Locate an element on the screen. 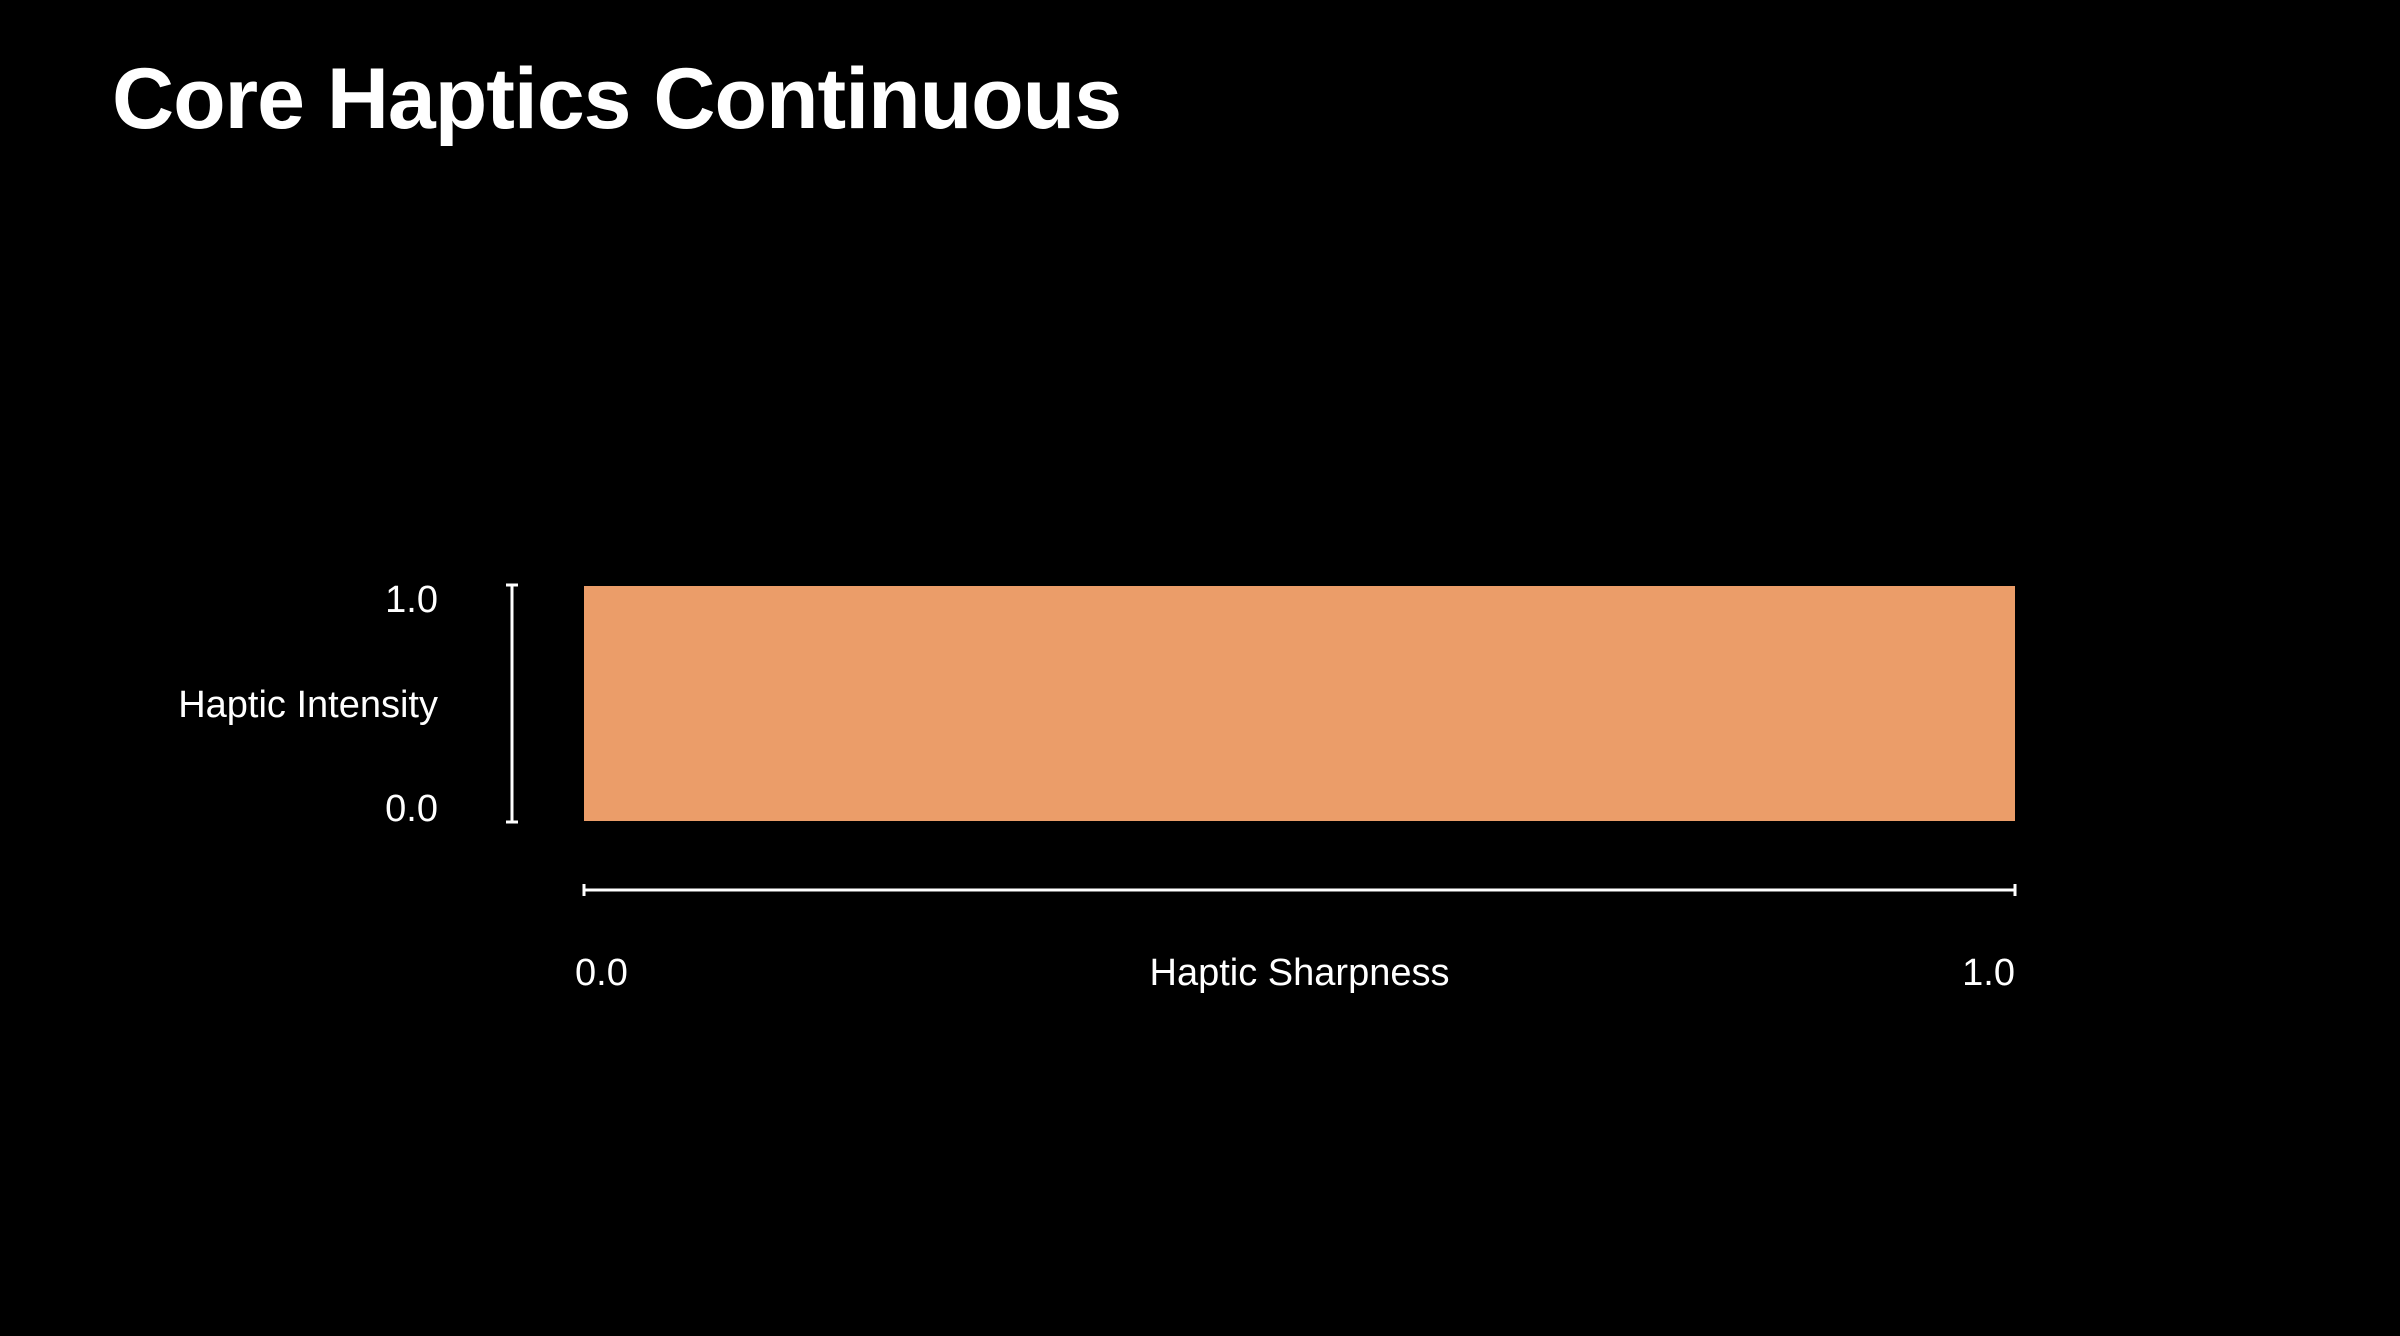 This screenshot has height=1336, width=2400. y-tick-label-min: 0.0 is located at coordinates (411, 809).